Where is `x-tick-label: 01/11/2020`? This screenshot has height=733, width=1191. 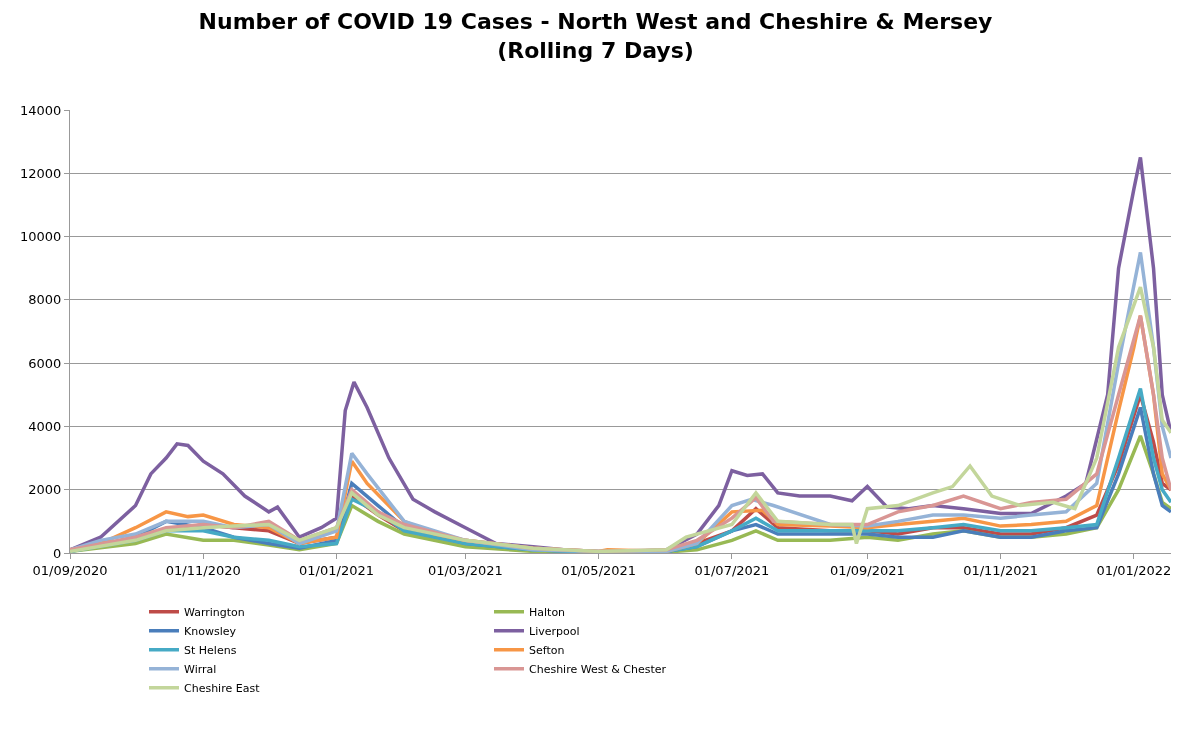 x-tick-label: 01/11/2020 is located at coordinates (203, 570).